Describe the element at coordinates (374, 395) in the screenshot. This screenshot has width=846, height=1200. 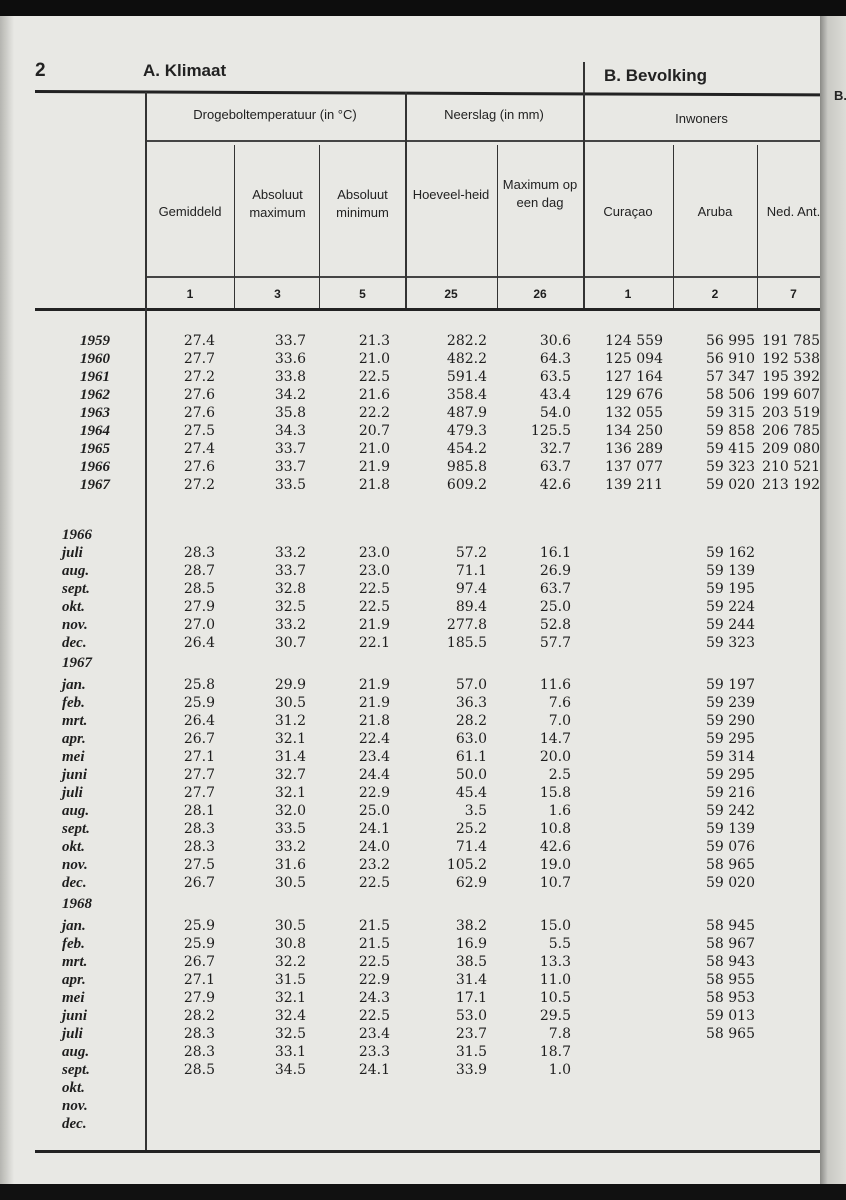
I see `cell: 21.6` at that location.